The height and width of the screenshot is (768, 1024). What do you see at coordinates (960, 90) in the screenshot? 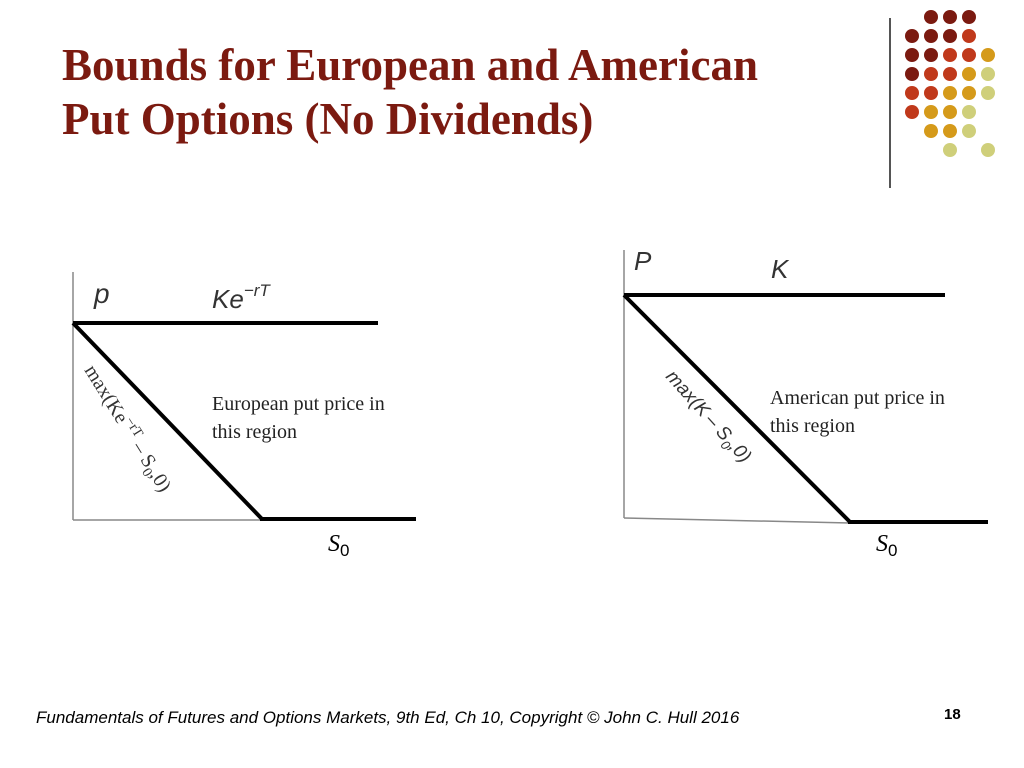
I see `decorative-dot-grid` at bounding box center [960, 90].